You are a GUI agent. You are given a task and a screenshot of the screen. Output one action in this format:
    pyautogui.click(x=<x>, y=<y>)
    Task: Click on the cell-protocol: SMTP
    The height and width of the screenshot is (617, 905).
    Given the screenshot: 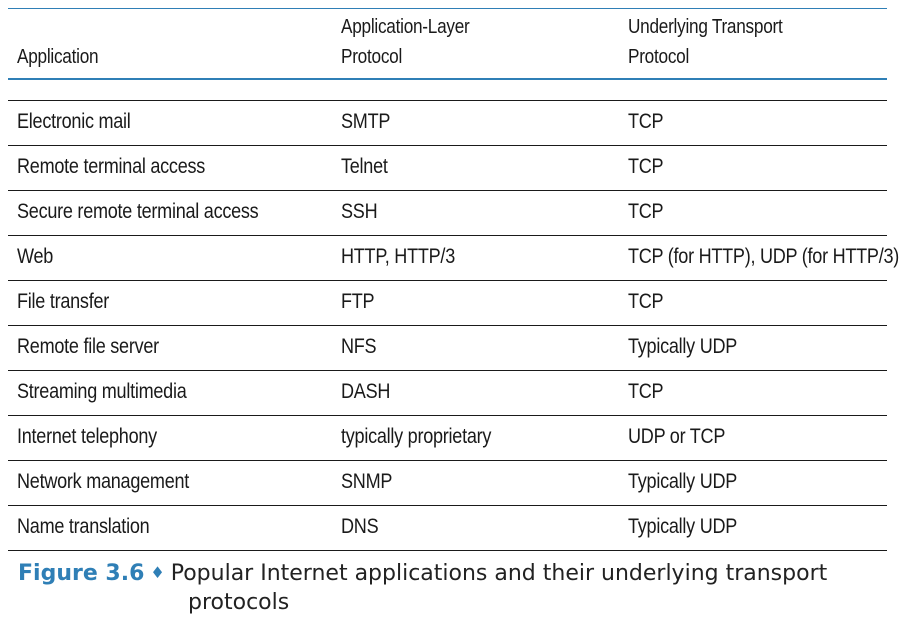 What is the action you would take?
    pyautogui.click(x=366, y=121)
    